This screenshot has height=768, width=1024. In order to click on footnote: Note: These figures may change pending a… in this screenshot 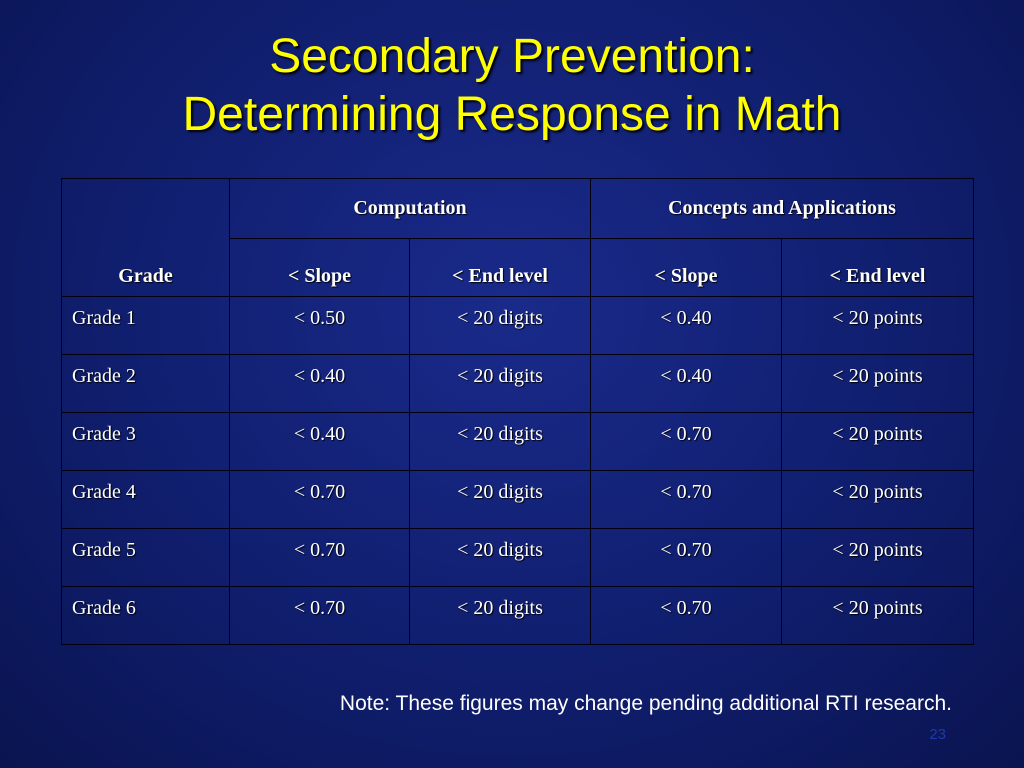, I will do `click(645, 703)`.